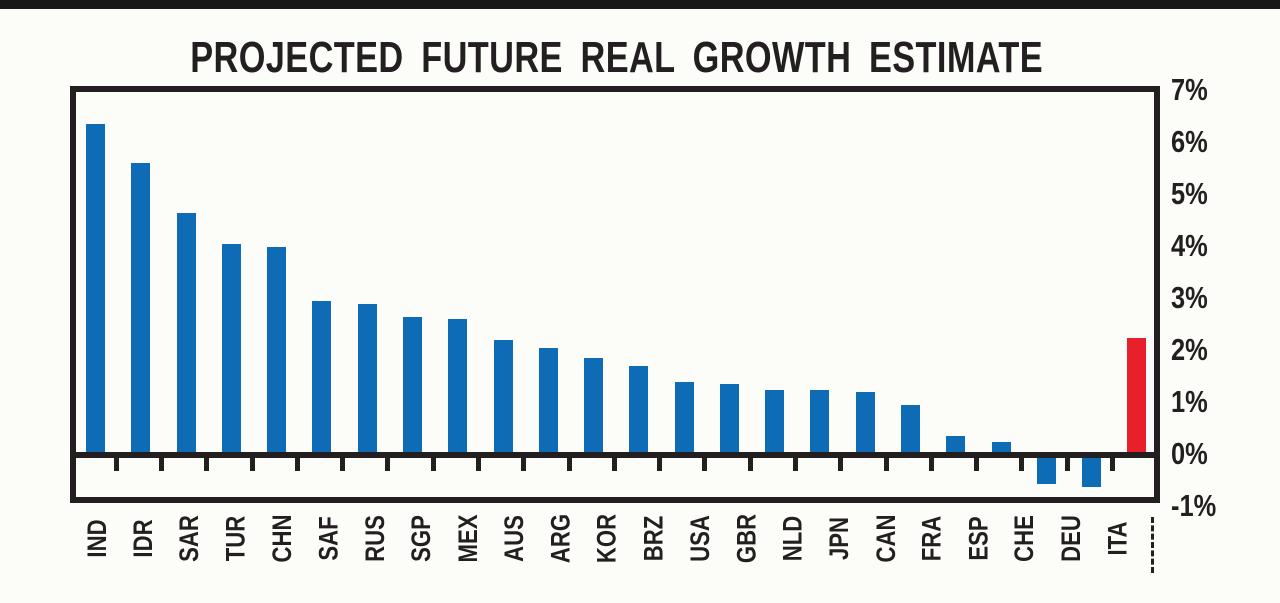  What do you see at coordinates (885, 538) in the screenshot?
I see `x-axis-label-text: CAN` at bounding box center [885, 538].